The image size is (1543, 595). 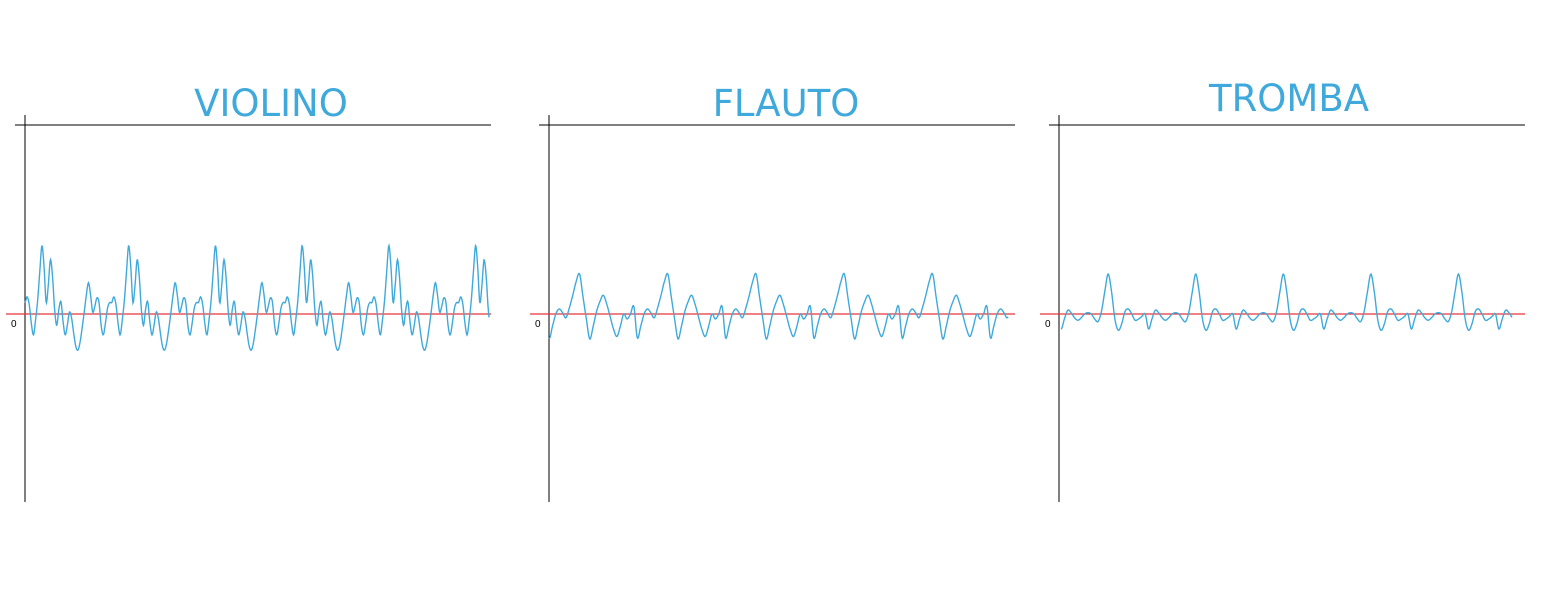 What do you see at coordinates (1288, 98) in the screenshot?
I see `chart-title: TROMBA` at bounding box center [1288, 98].